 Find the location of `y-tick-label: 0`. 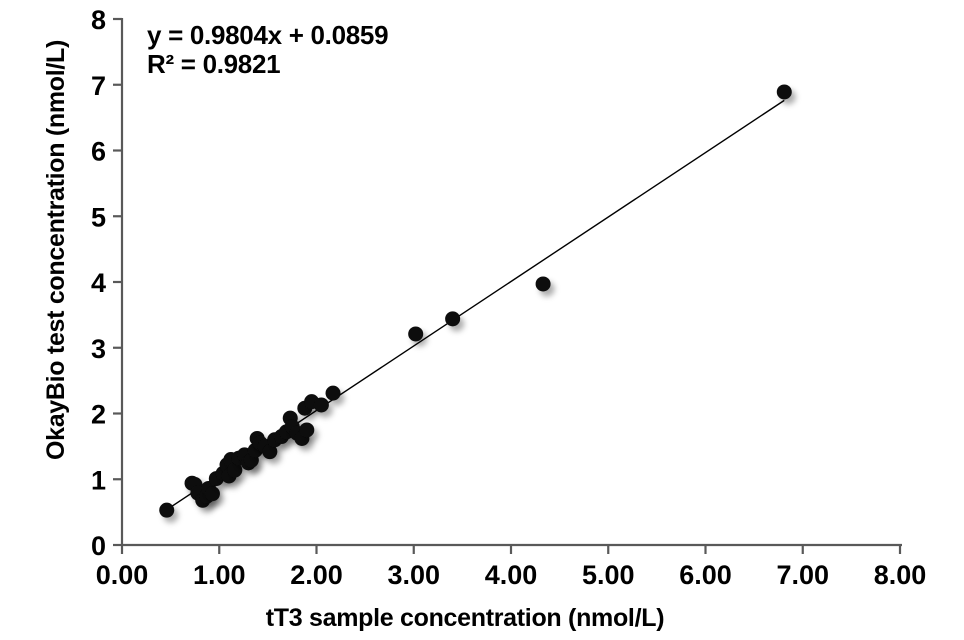

y-tick-label: 0 is located at coordinates (98, 546).